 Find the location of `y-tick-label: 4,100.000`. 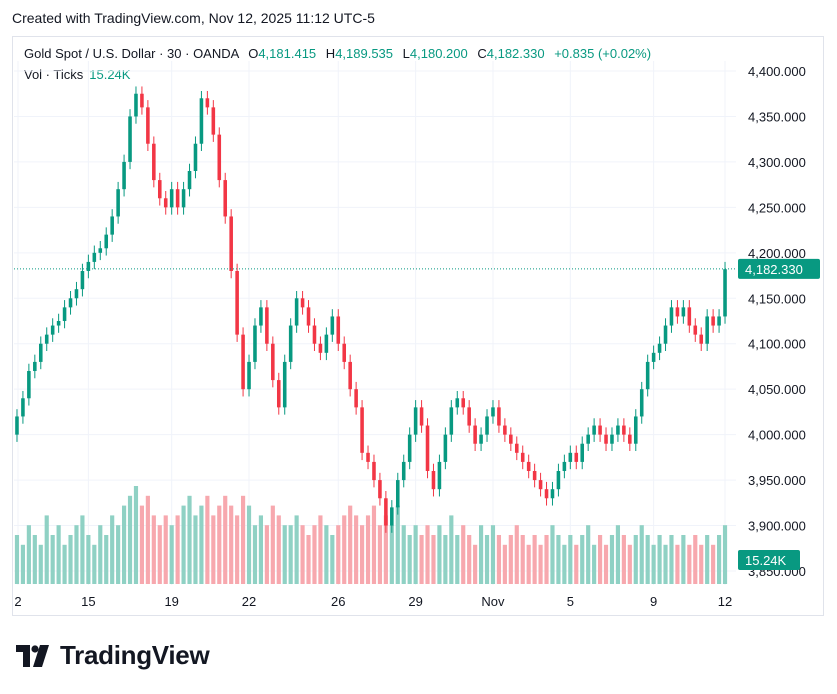

y-tick-label: 4,100.000 is located at coordinates (777, 344).